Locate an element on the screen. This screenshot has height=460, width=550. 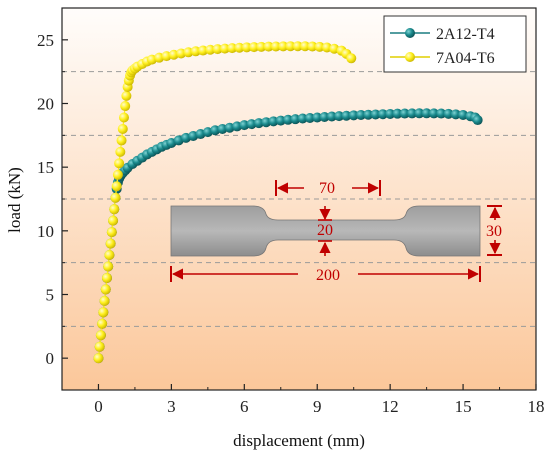
legend-marker-7a04 is located at coordinates (410, 57).